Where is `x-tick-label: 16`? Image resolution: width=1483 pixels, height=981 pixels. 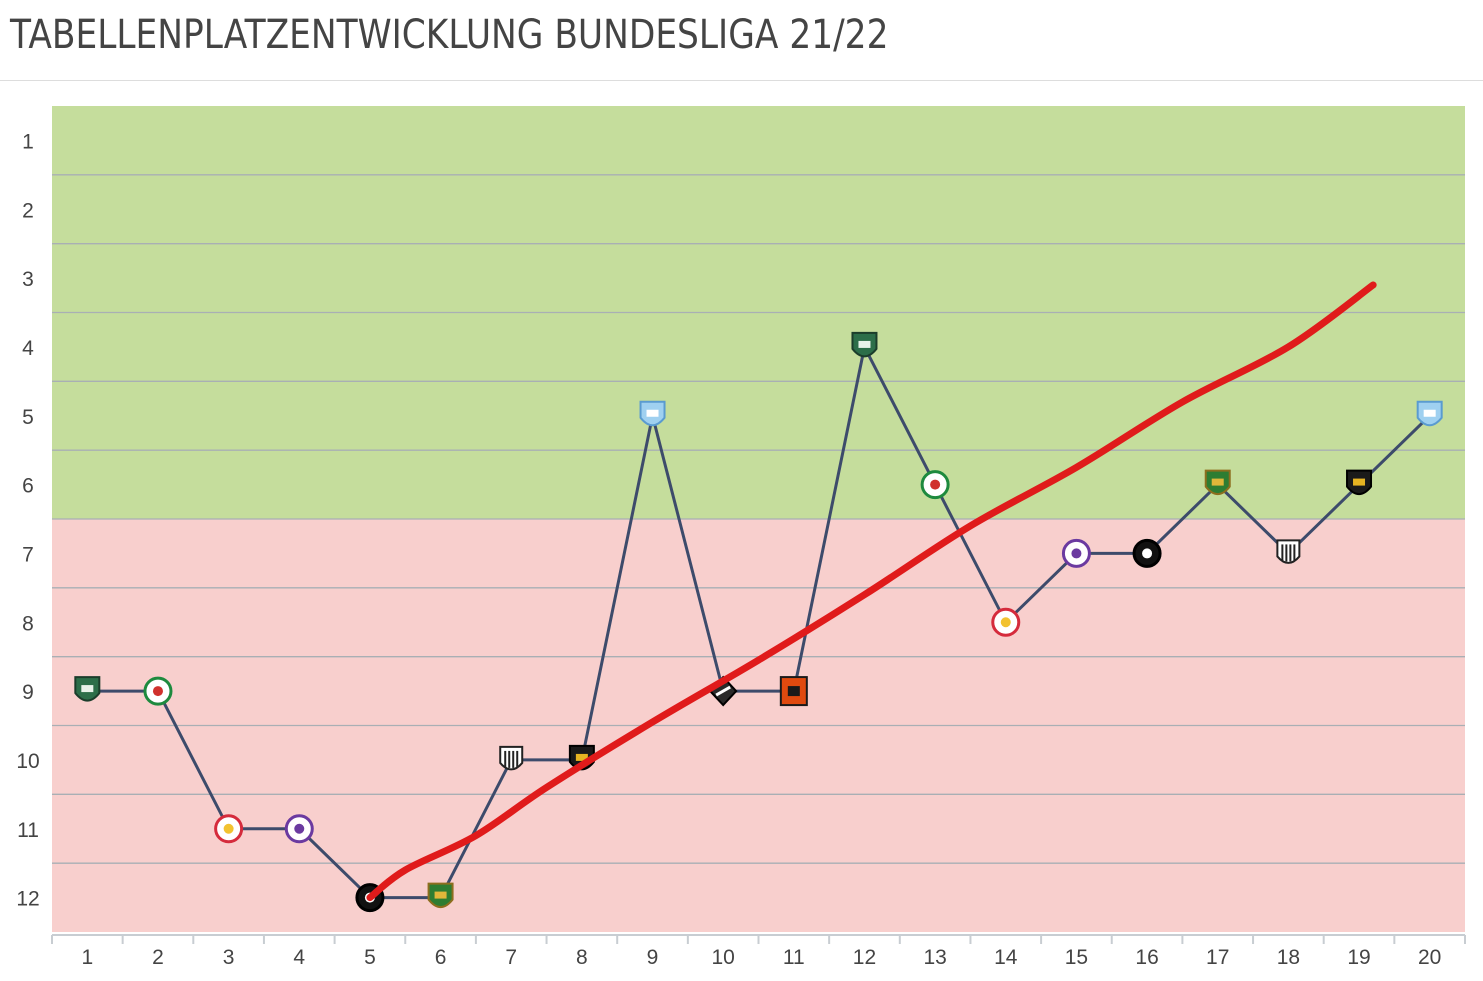 x-tick-label: 16 is located at coordinates (1146, 957).